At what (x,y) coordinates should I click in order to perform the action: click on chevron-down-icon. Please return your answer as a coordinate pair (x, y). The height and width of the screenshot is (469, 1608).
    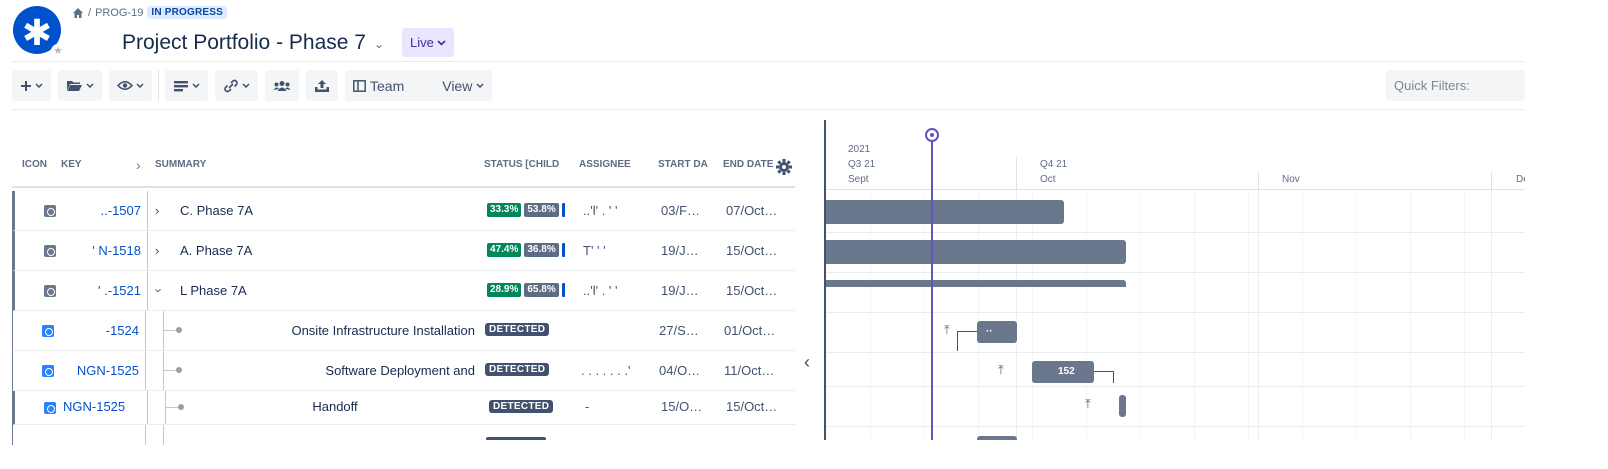
    Looking at the image, I should click on (196, 85).